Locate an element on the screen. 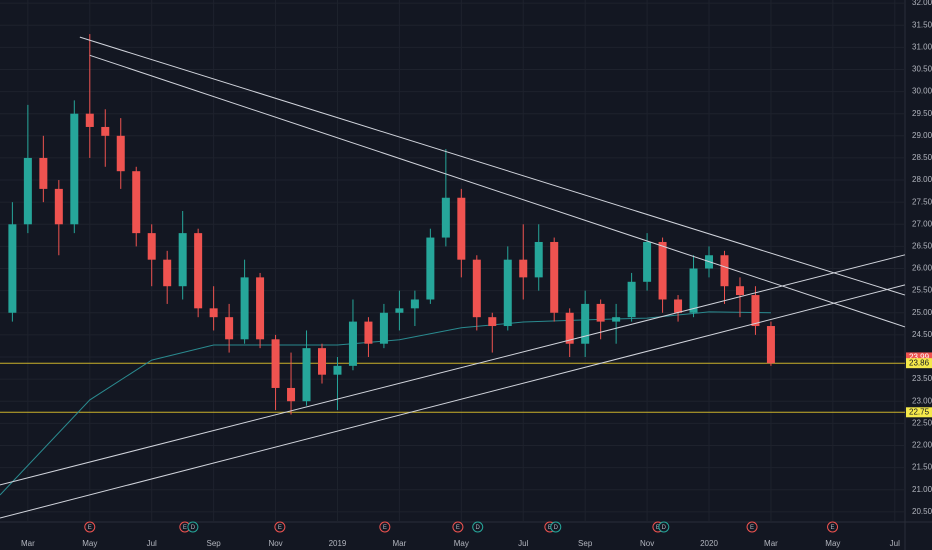  y-tick-label: 29.50 is located at coordinates (922, 113).